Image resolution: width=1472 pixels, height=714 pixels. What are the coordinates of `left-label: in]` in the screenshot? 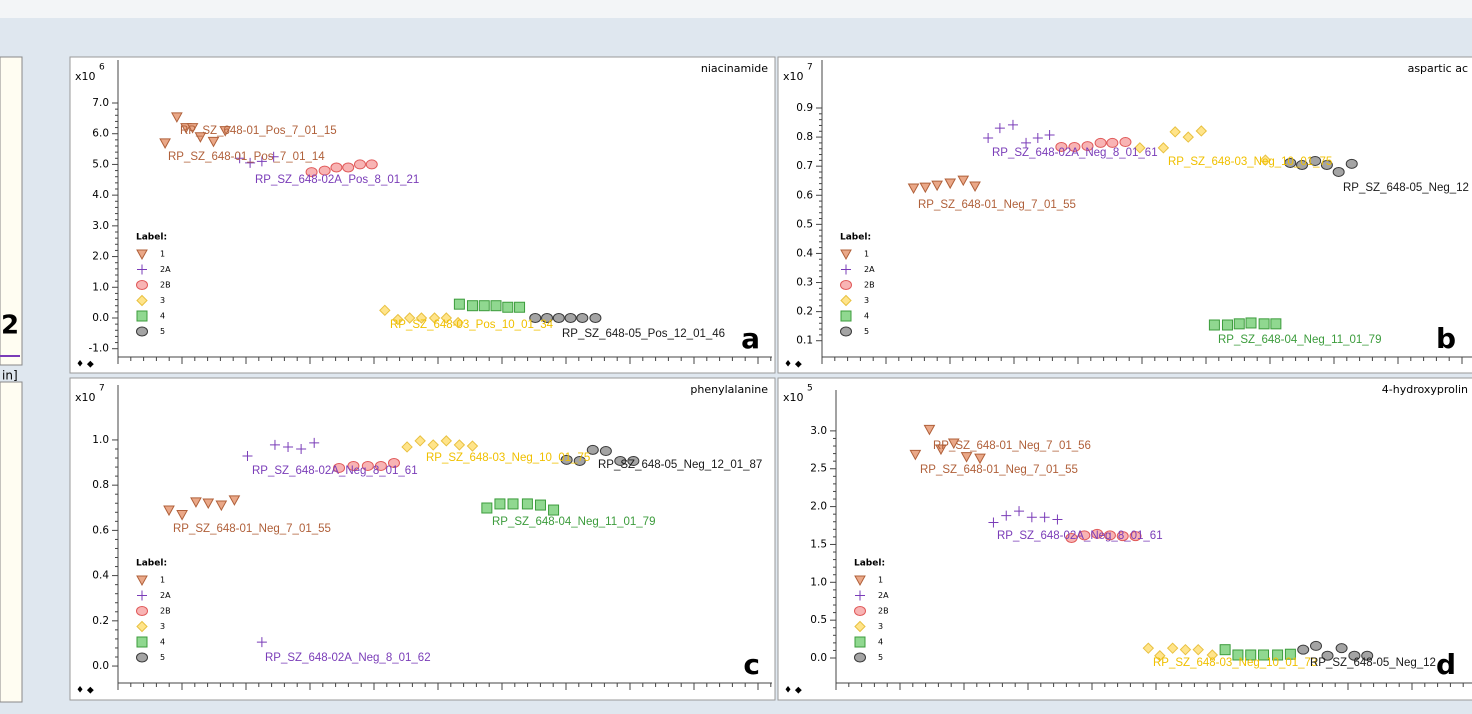 It's located at (10, 376).